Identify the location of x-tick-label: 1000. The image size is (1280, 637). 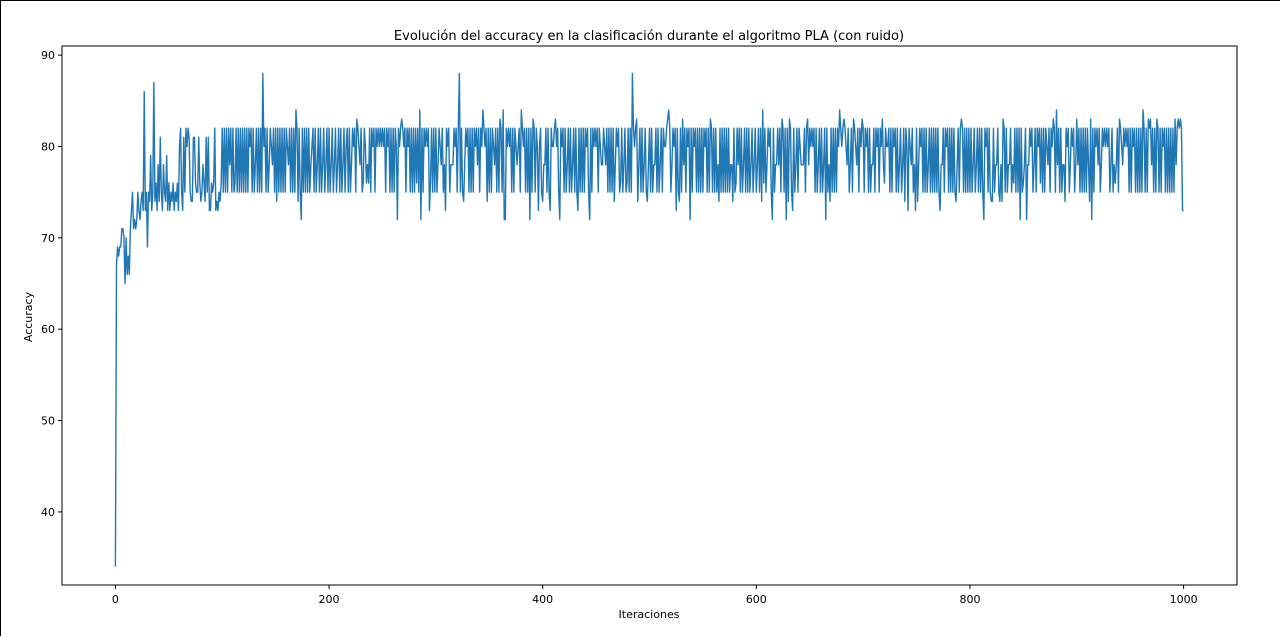
(1184, 599).